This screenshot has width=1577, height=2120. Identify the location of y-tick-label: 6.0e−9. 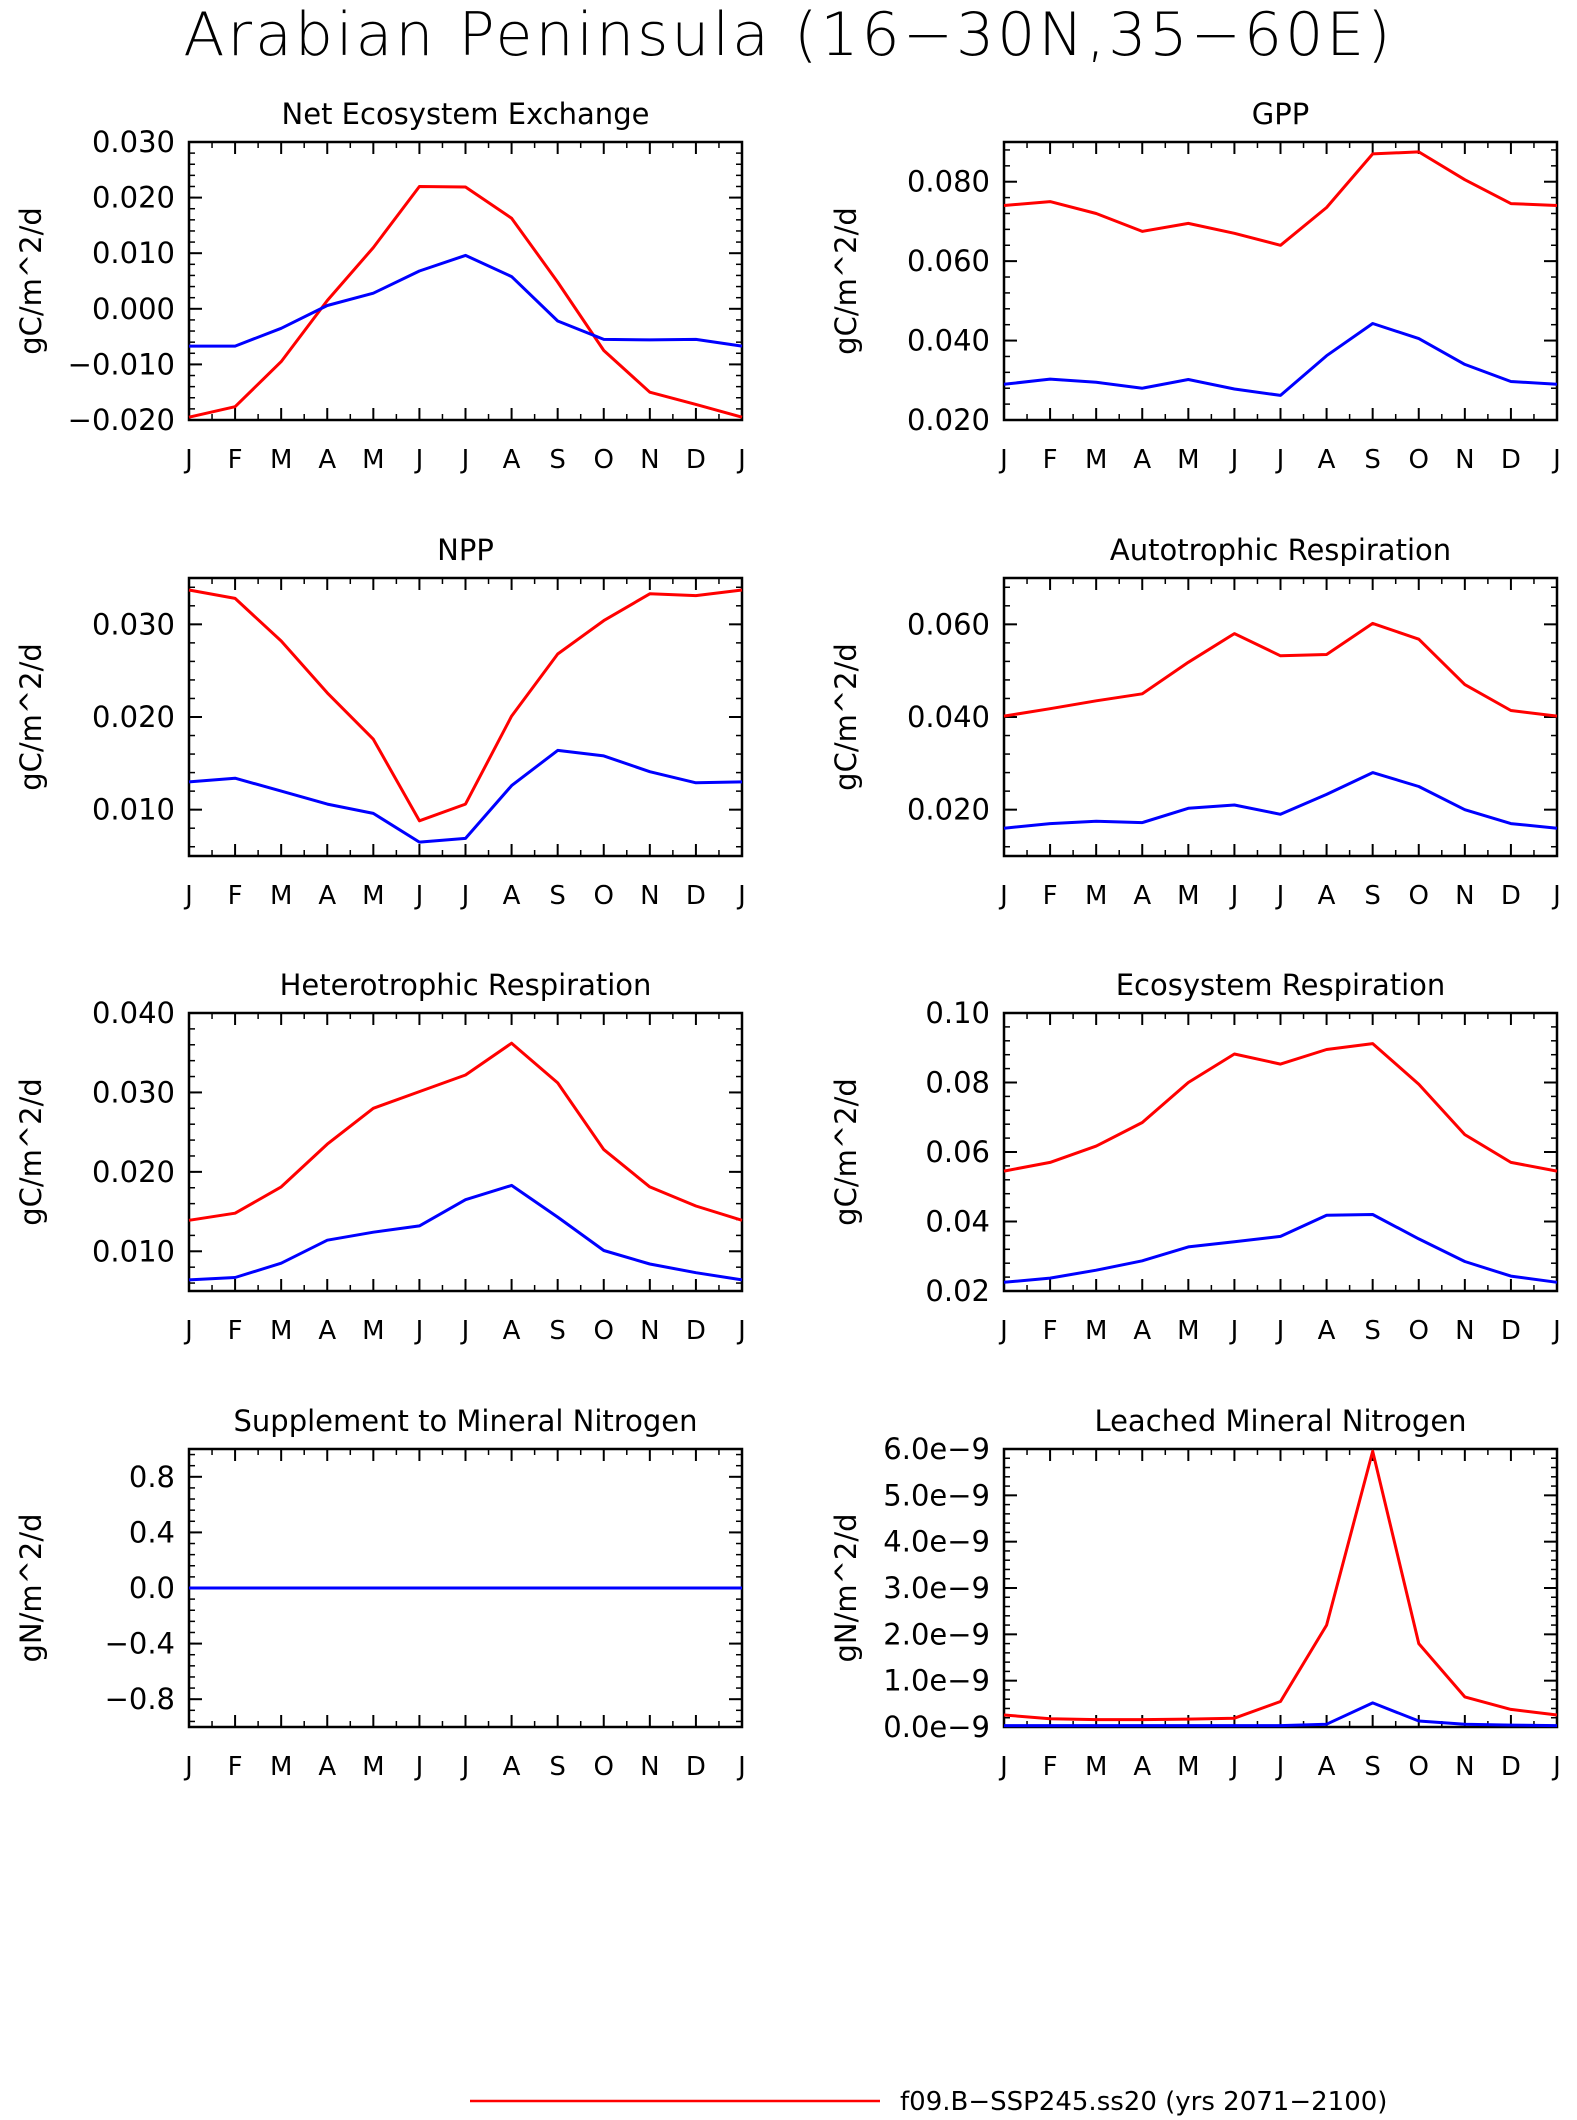
(936, 1449).